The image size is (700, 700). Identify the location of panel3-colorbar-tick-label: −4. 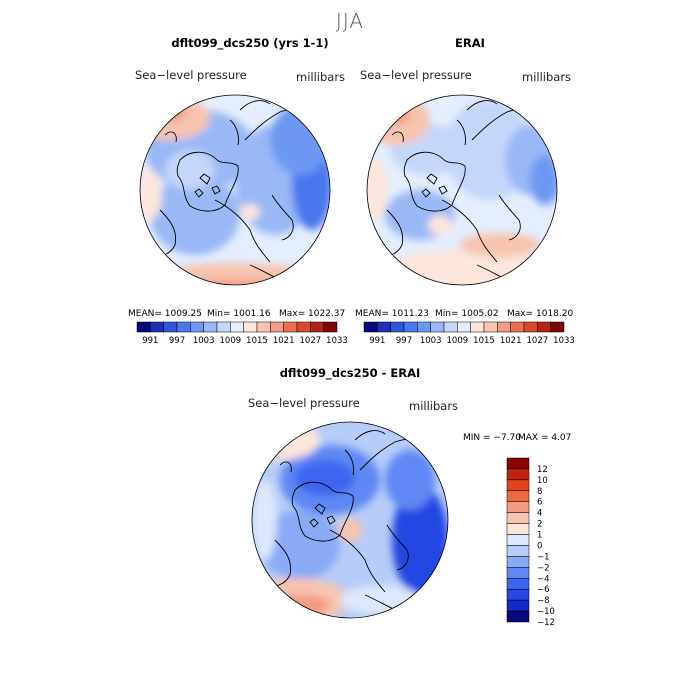
(543, 579).